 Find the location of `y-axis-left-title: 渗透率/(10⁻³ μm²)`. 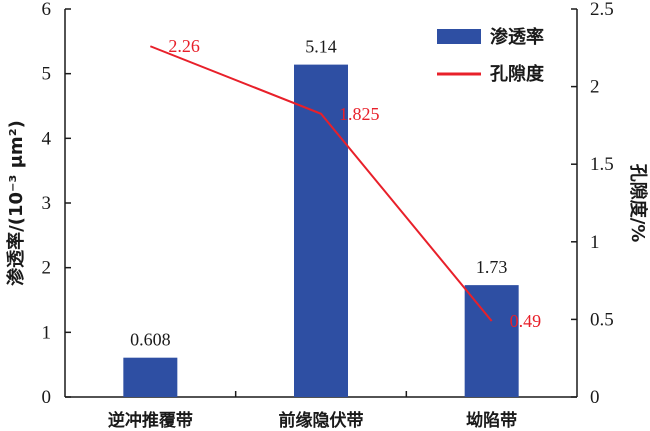

y-axis-left-title: 渗透率/(10⁻³ μm²) is located at coordinates (16, 203).